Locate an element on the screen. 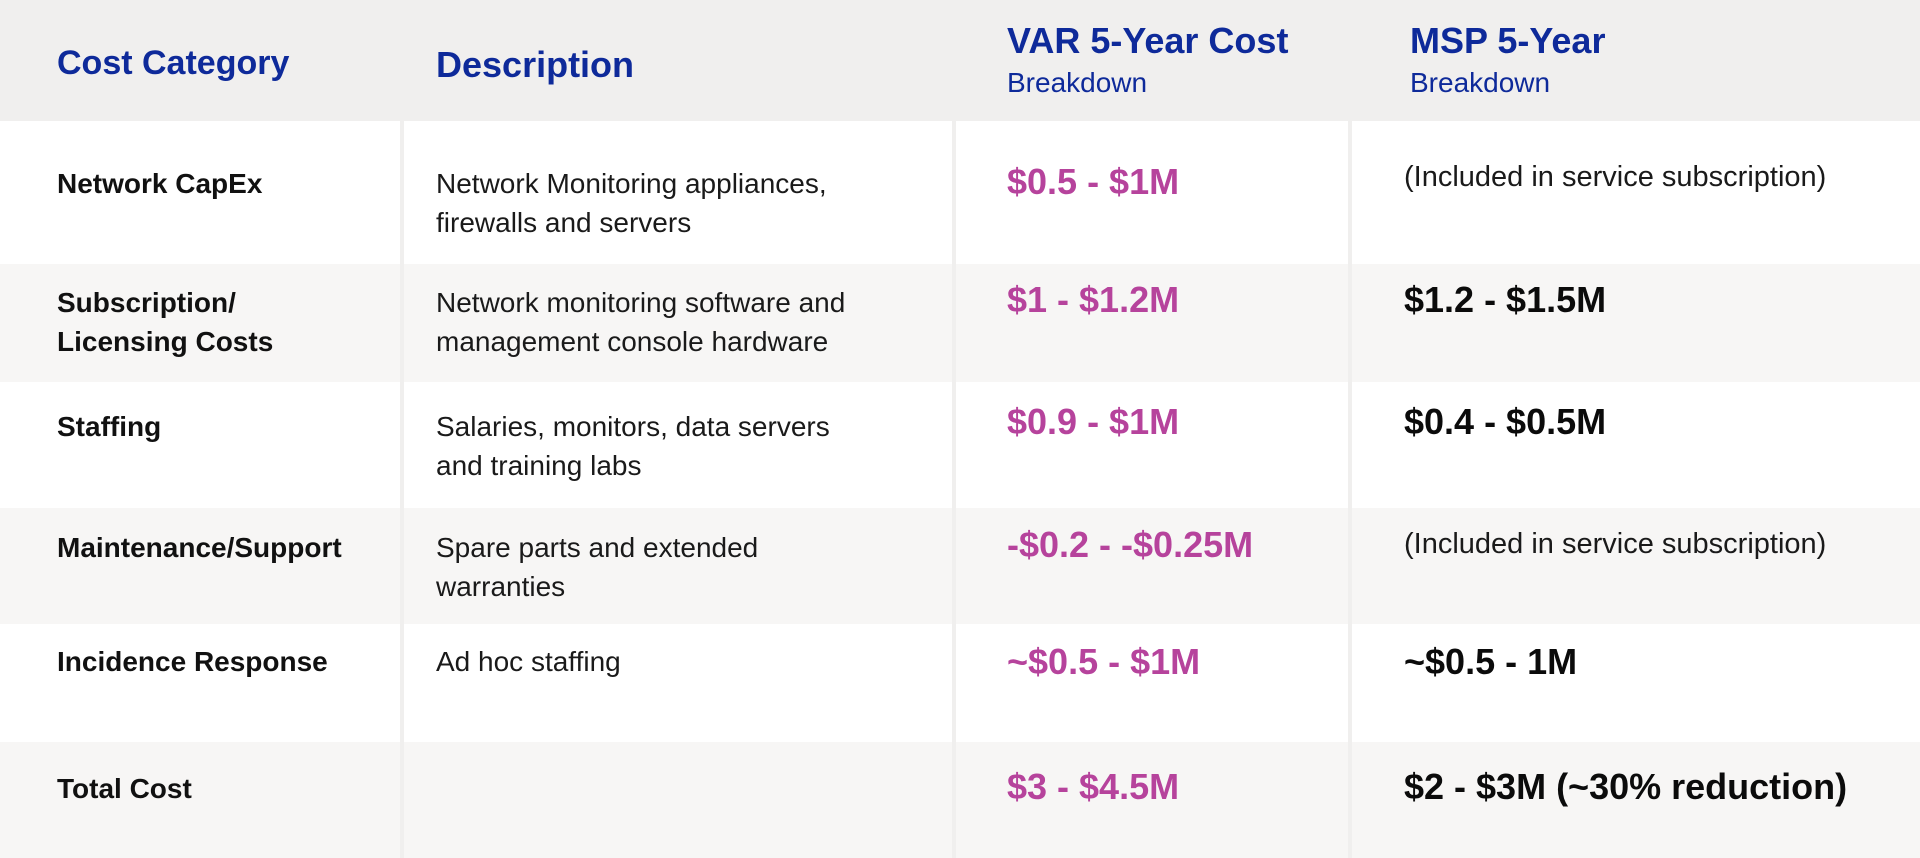  msp-cost-cell: $1.2 - $1.5M is located at coordinates (1636, 323).